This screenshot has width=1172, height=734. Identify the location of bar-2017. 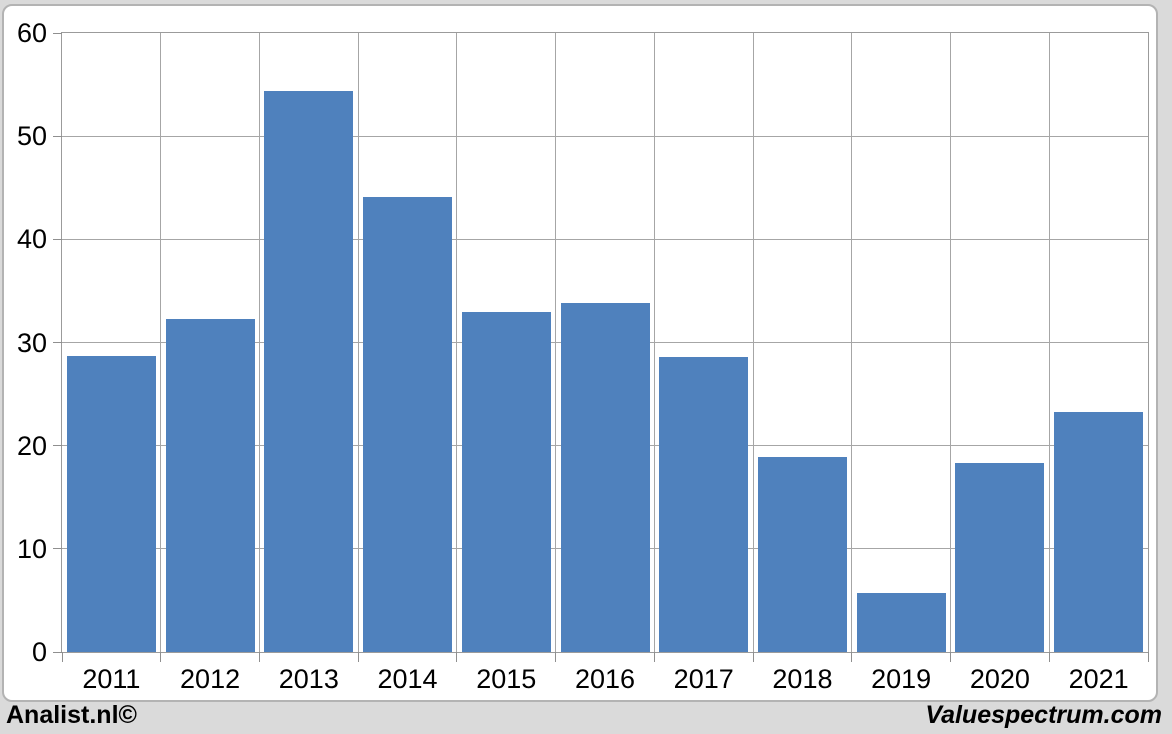
(704, 504).